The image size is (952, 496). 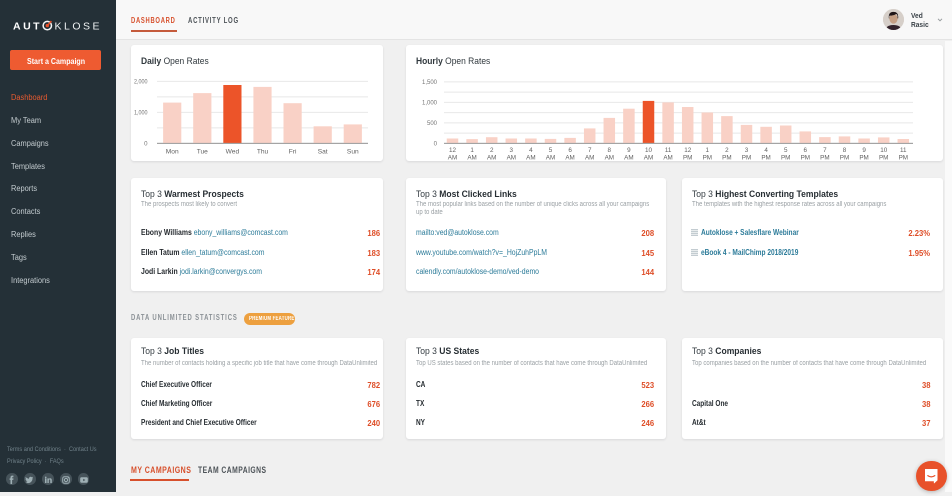 I want to click on svg-text: KLOSE, so click(x=79, y=26).